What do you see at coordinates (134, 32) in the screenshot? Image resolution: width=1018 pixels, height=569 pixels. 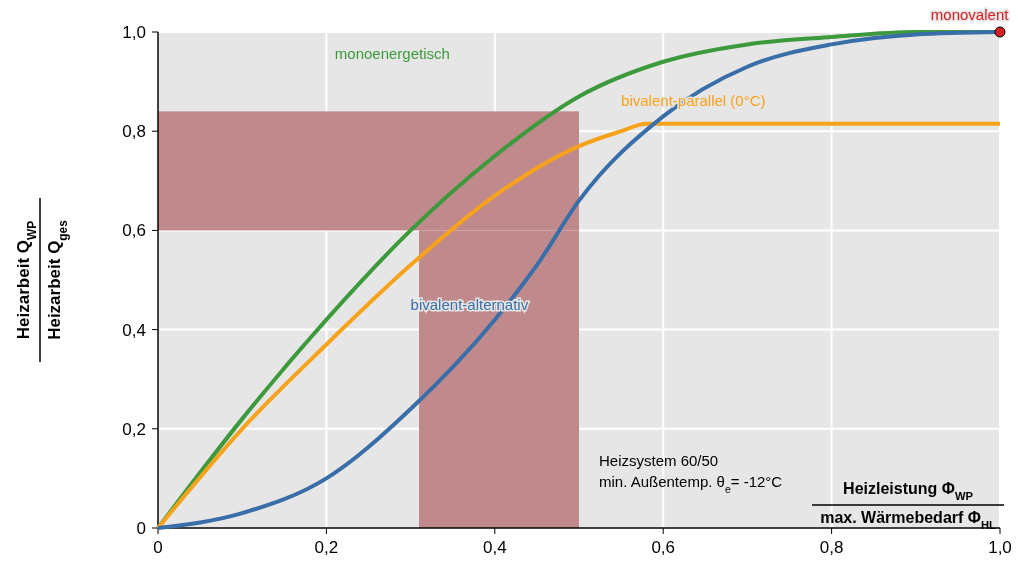 I see `y-tick-label: 1,0` at bounding box center [134, 32].